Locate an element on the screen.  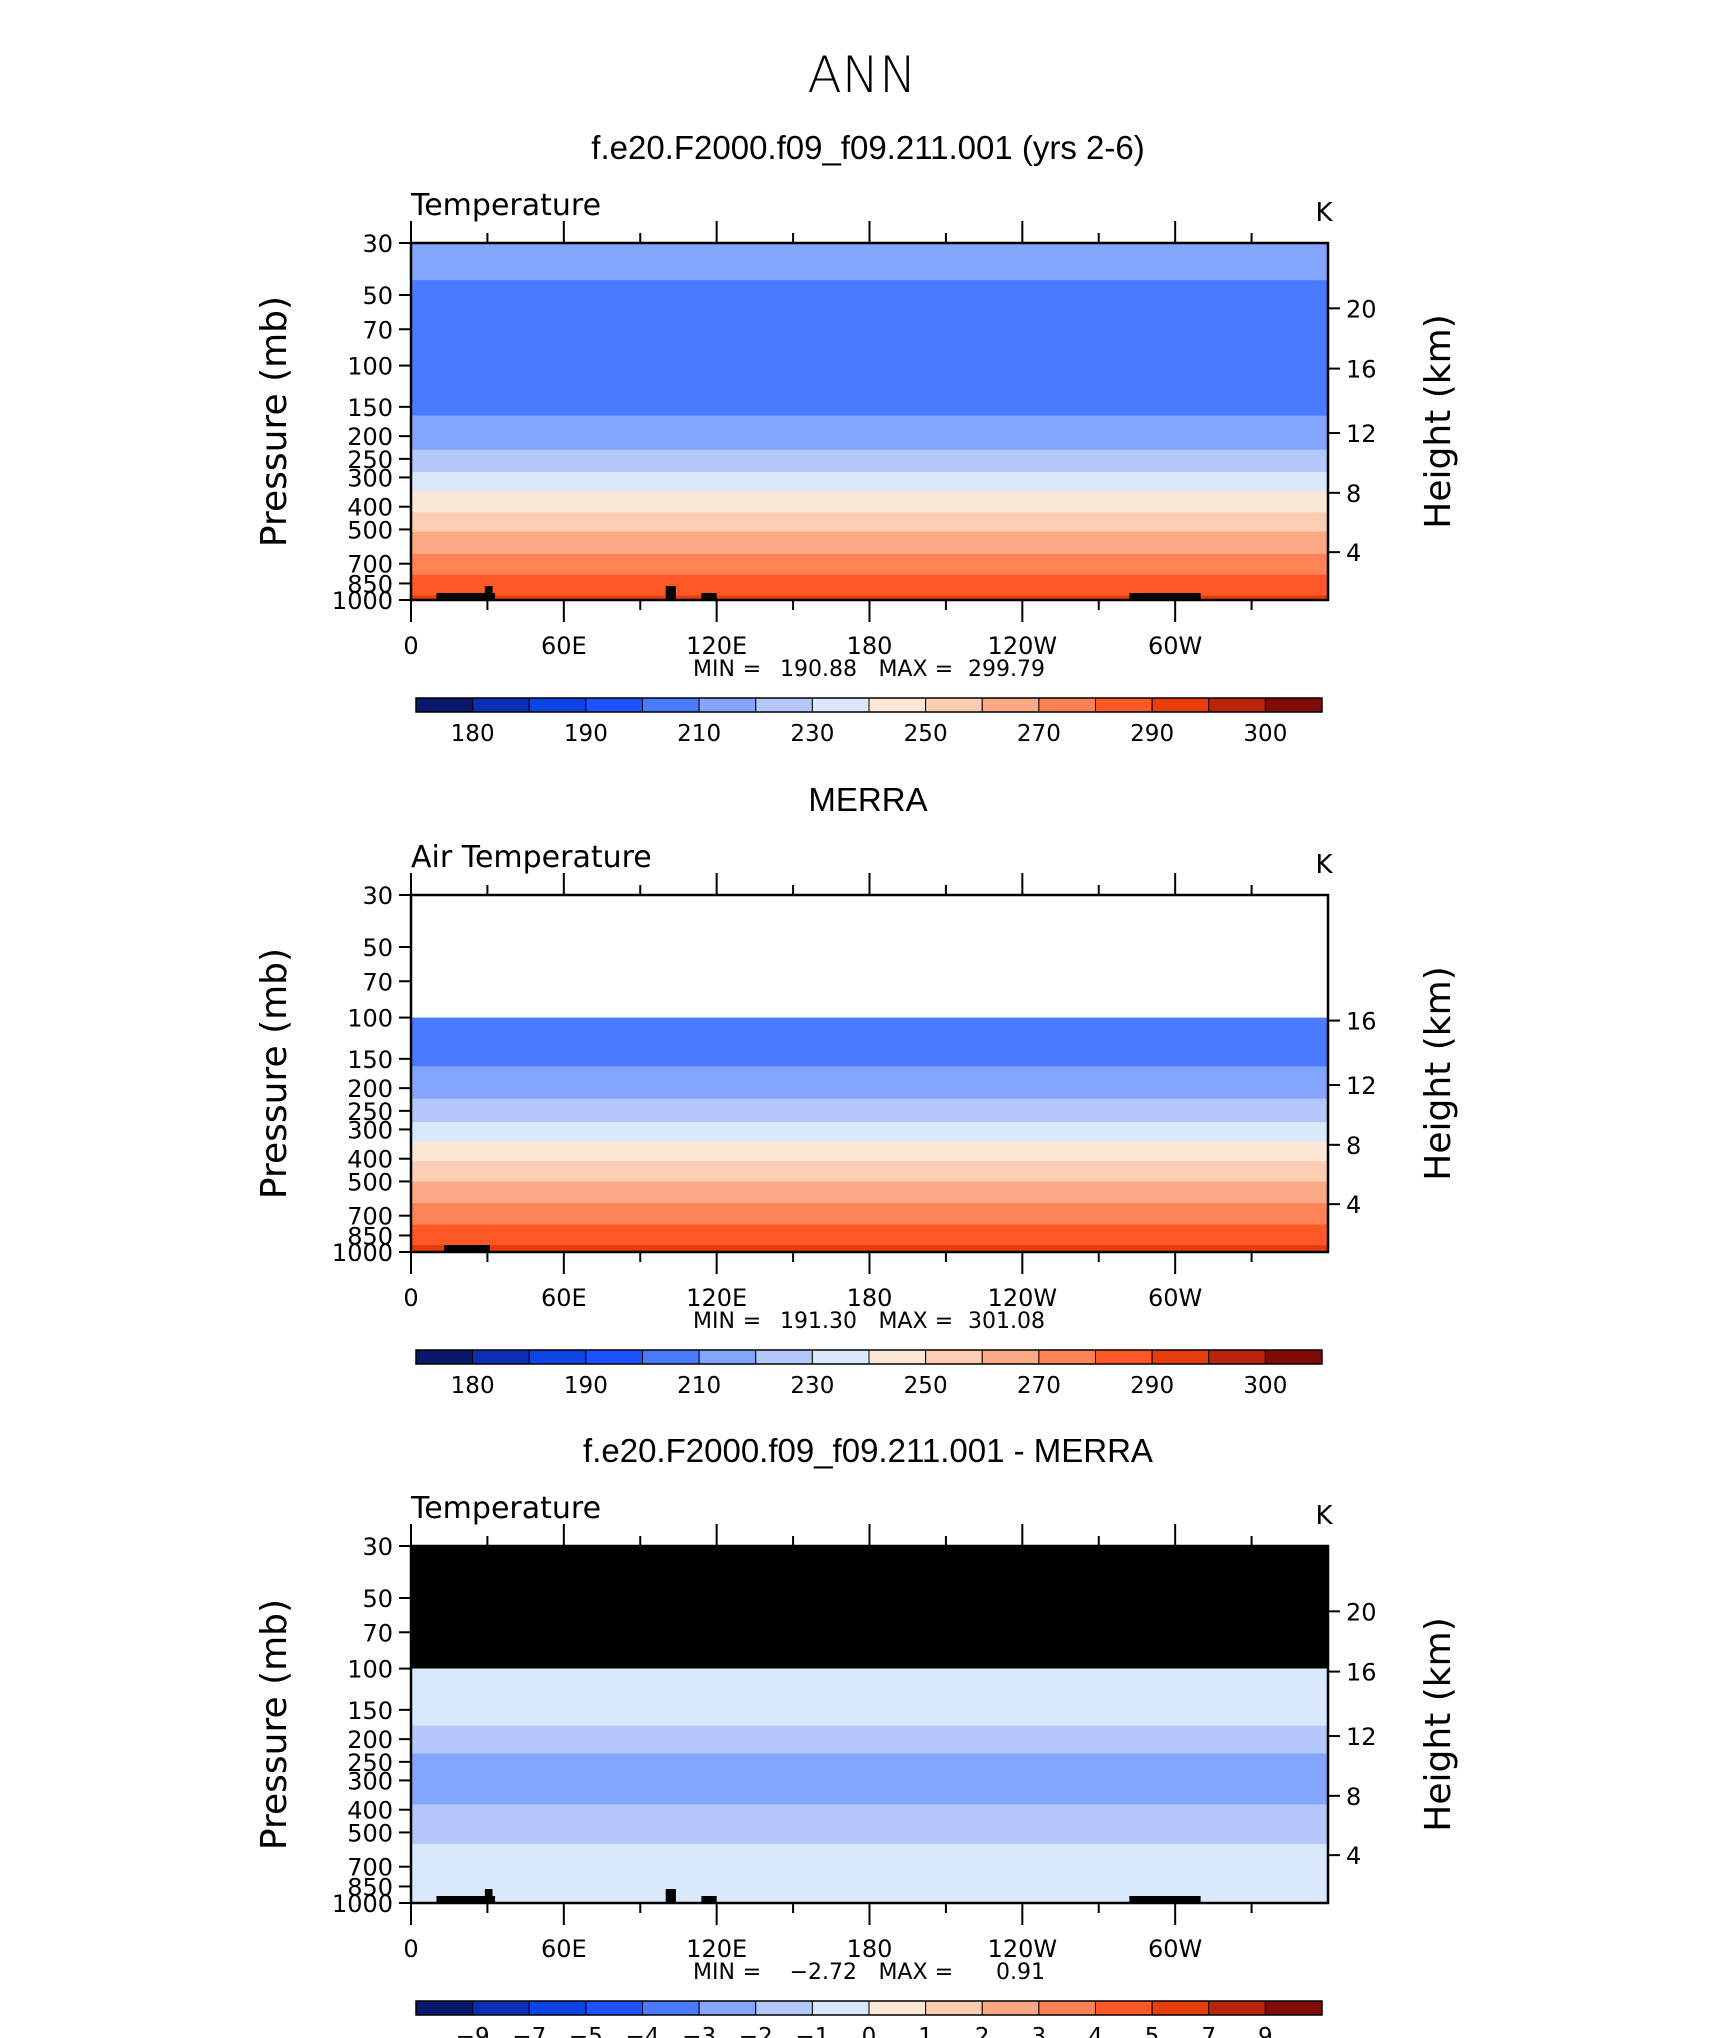
min-value: 190.88 is located at coordinates (818, 669).